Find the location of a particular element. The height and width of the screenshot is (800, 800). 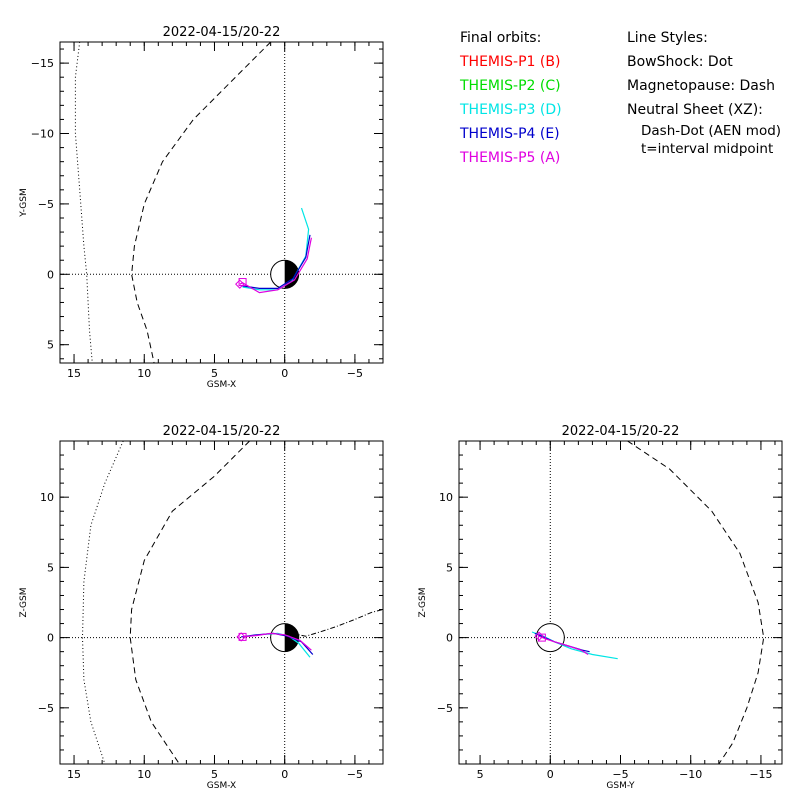

style-interval-note: t=interval midpoint is located at coordinates (707, 149).